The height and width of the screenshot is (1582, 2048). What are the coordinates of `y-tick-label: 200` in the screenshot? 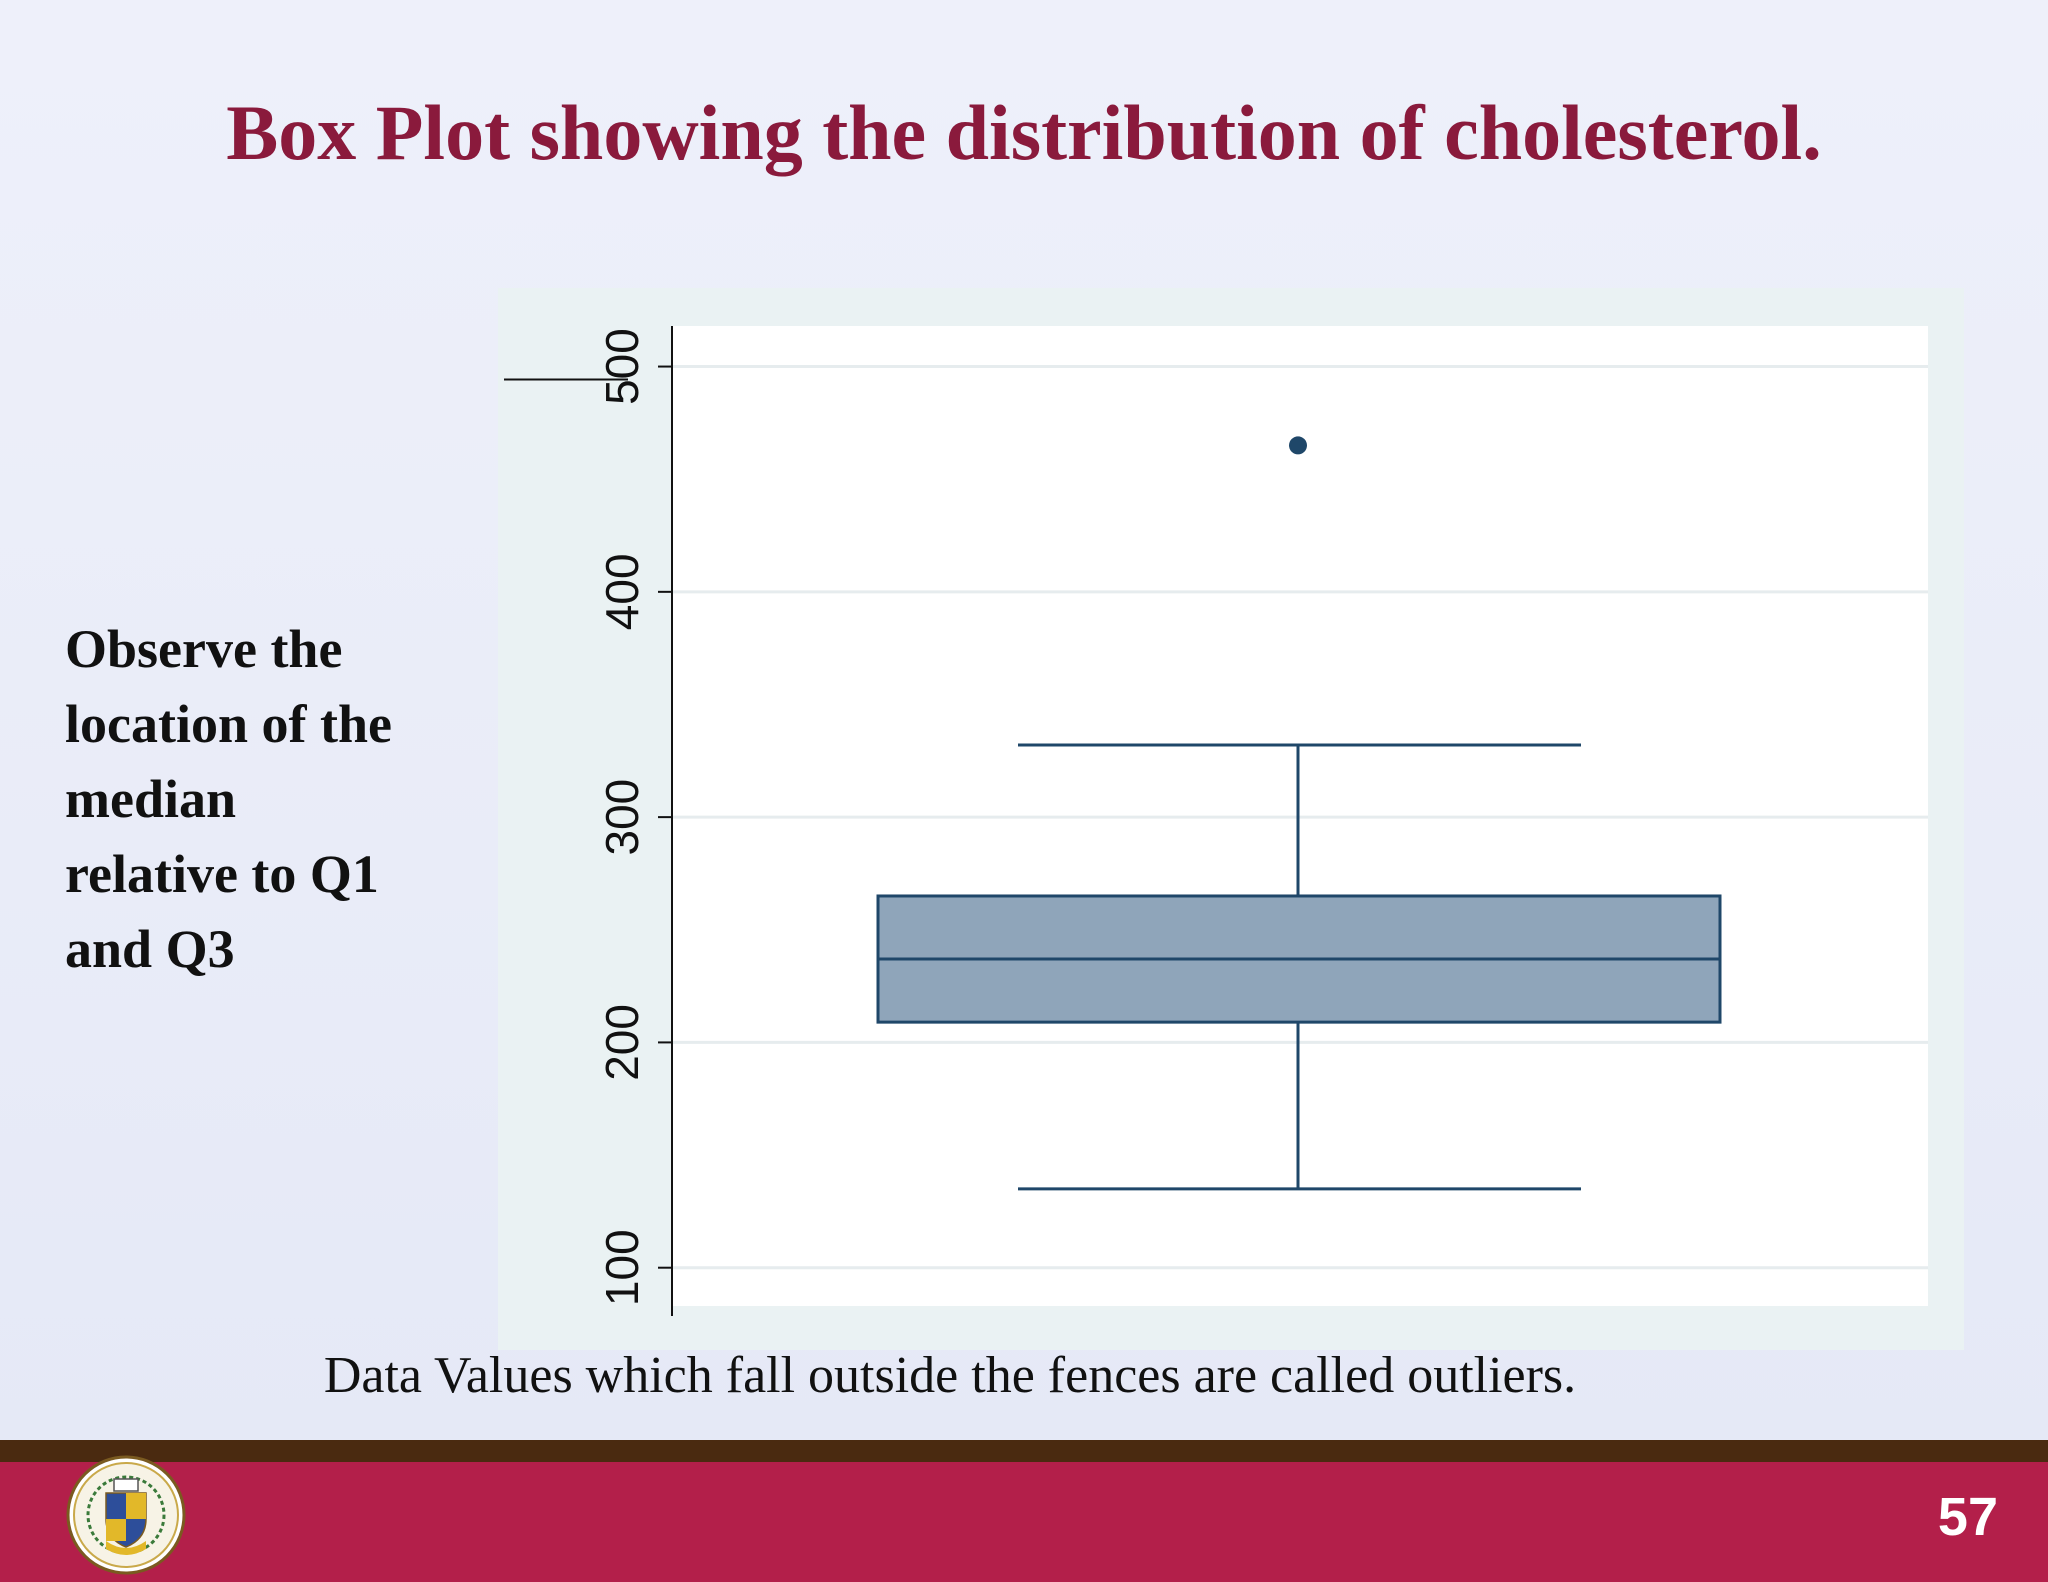 It's located at (622, 1042).